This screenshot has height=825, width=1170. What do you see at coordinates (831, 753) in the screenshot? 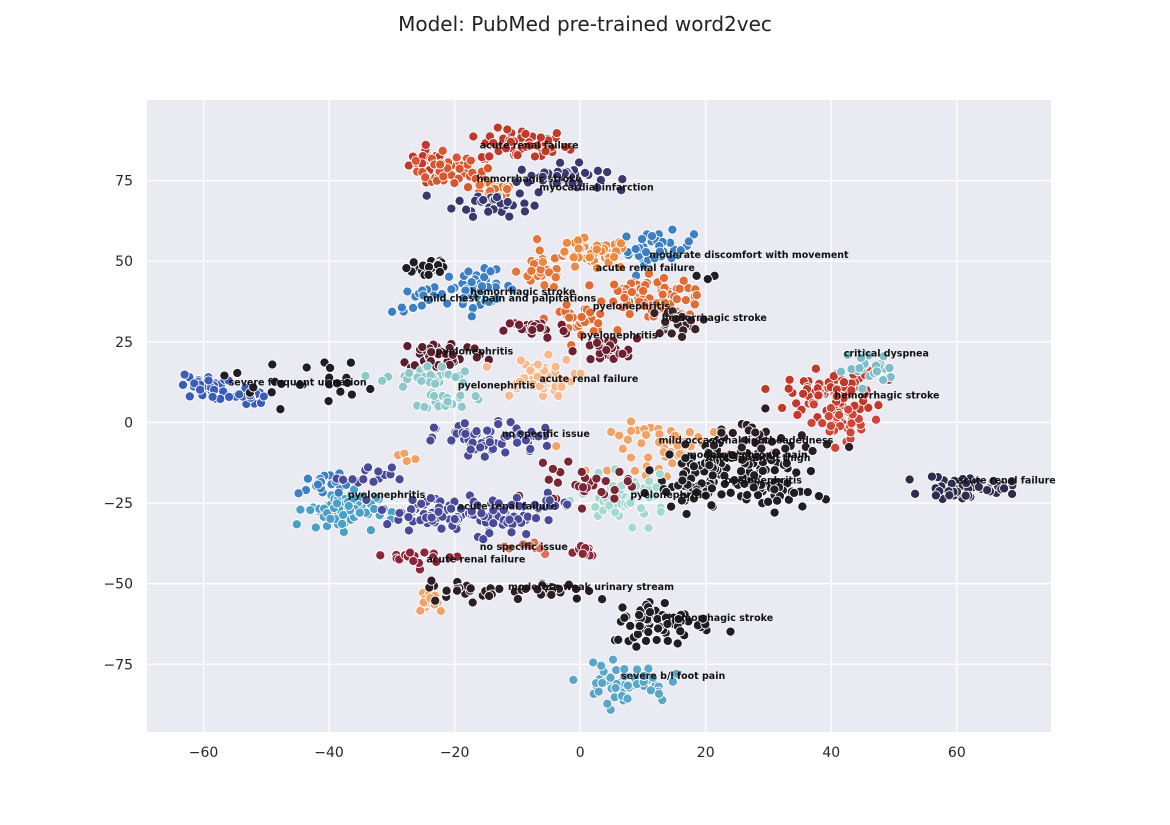
I see `x-tick-label: 40` at bounding box center [831, 753].